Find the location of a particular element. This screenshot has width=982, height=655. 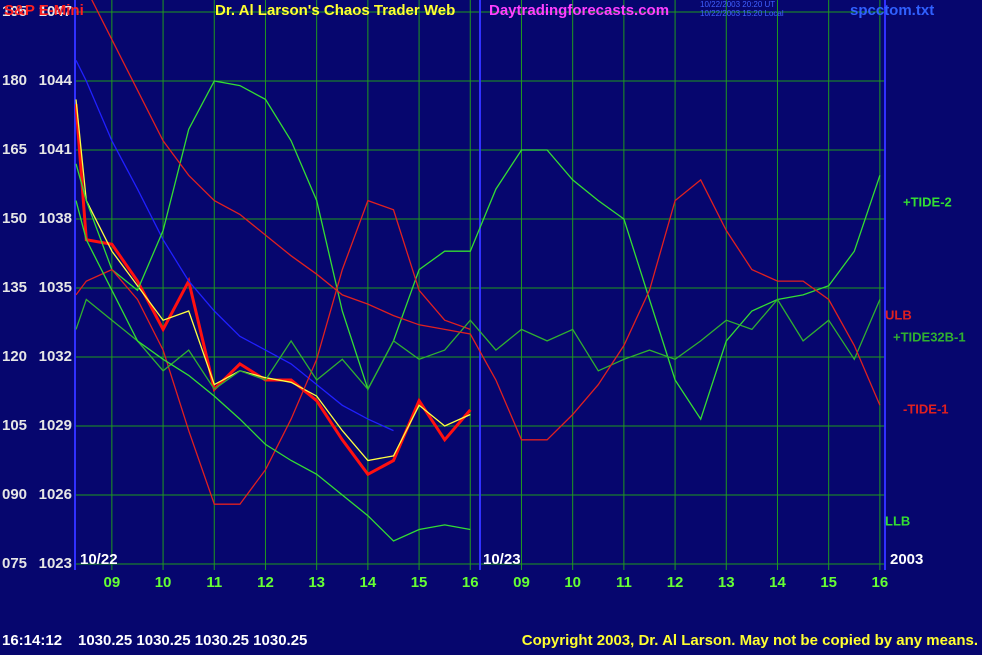

y-tick-label: 1044 is located at coordinates (56, 80).